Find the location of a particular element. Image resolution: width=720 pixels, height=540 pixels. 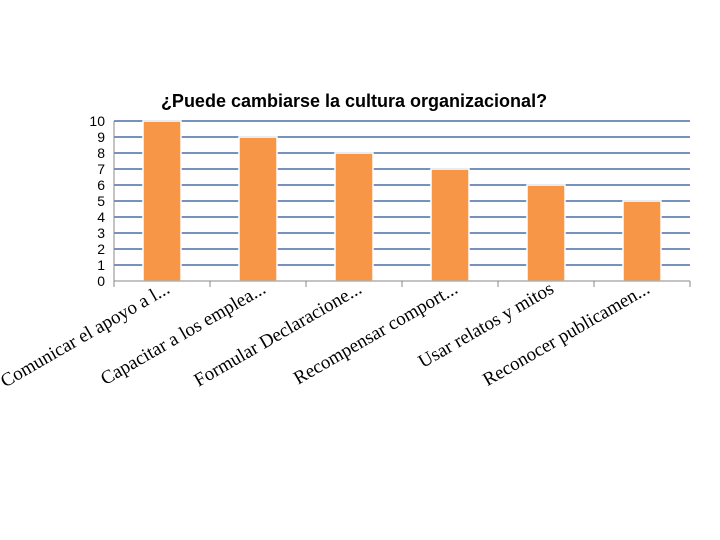

y-tick-label: 1 is located at coordinates (101, 265).